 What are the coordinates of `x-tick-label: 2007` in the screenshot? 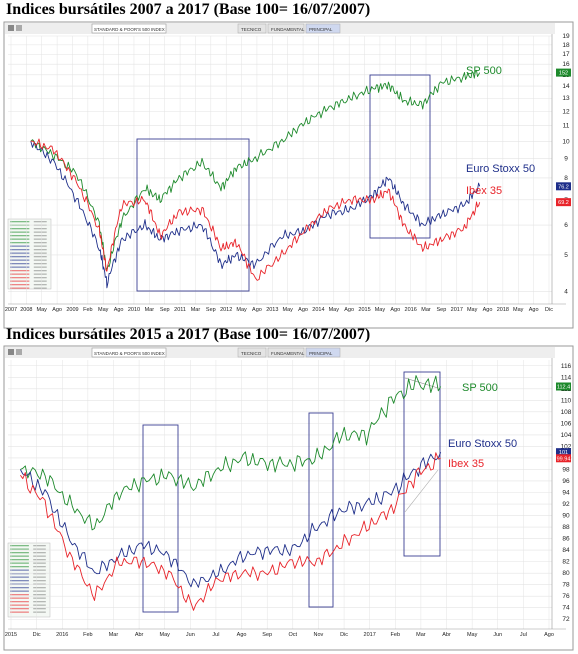 It's located at (11, 310).